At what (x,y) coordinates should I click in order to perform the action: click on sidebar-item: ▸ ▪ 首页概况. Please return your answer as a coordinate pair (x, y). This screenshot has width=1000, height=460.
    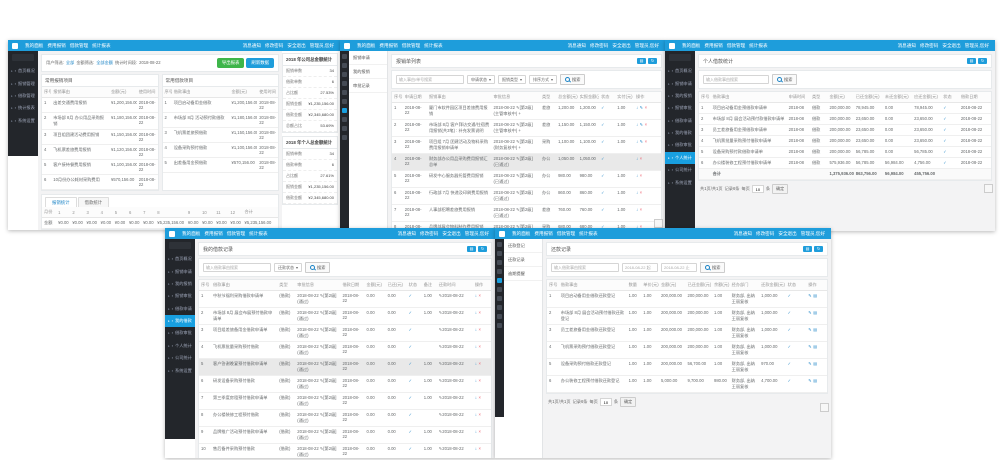
    Looking at the image, I should click on (23, 71).